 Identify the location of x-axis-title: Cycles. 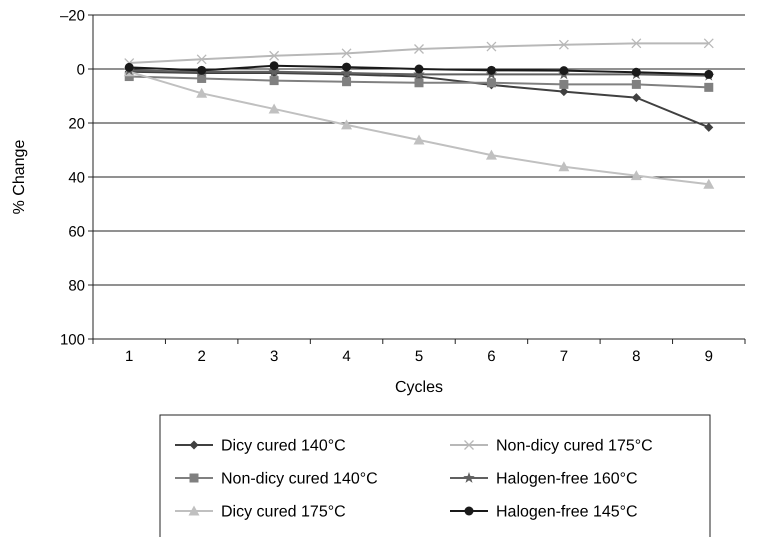
(419, 387).